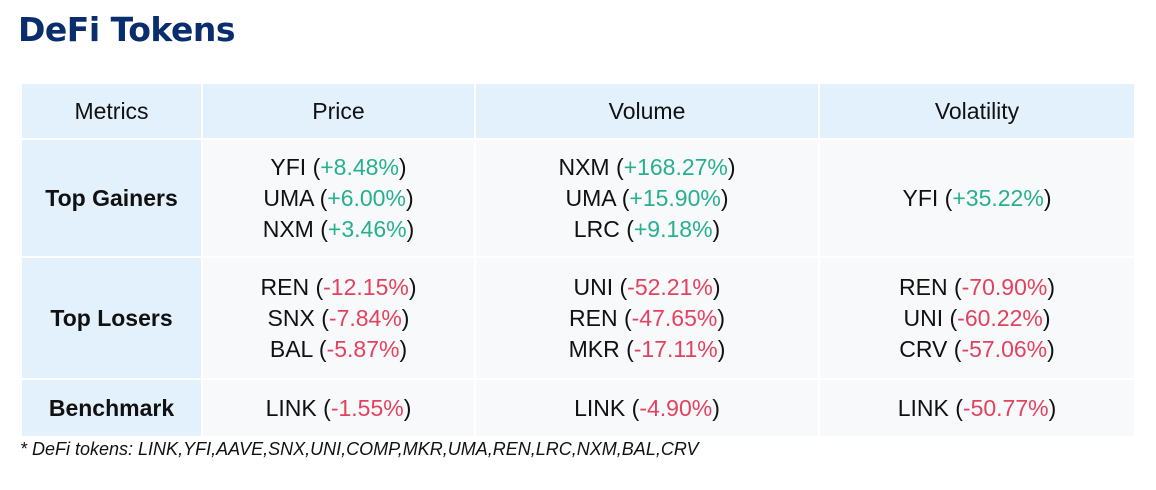  I want to click on price-cell: REN (-12.15%) SNX (-7.84%) BAL (-5.87%), so click(338, 318).